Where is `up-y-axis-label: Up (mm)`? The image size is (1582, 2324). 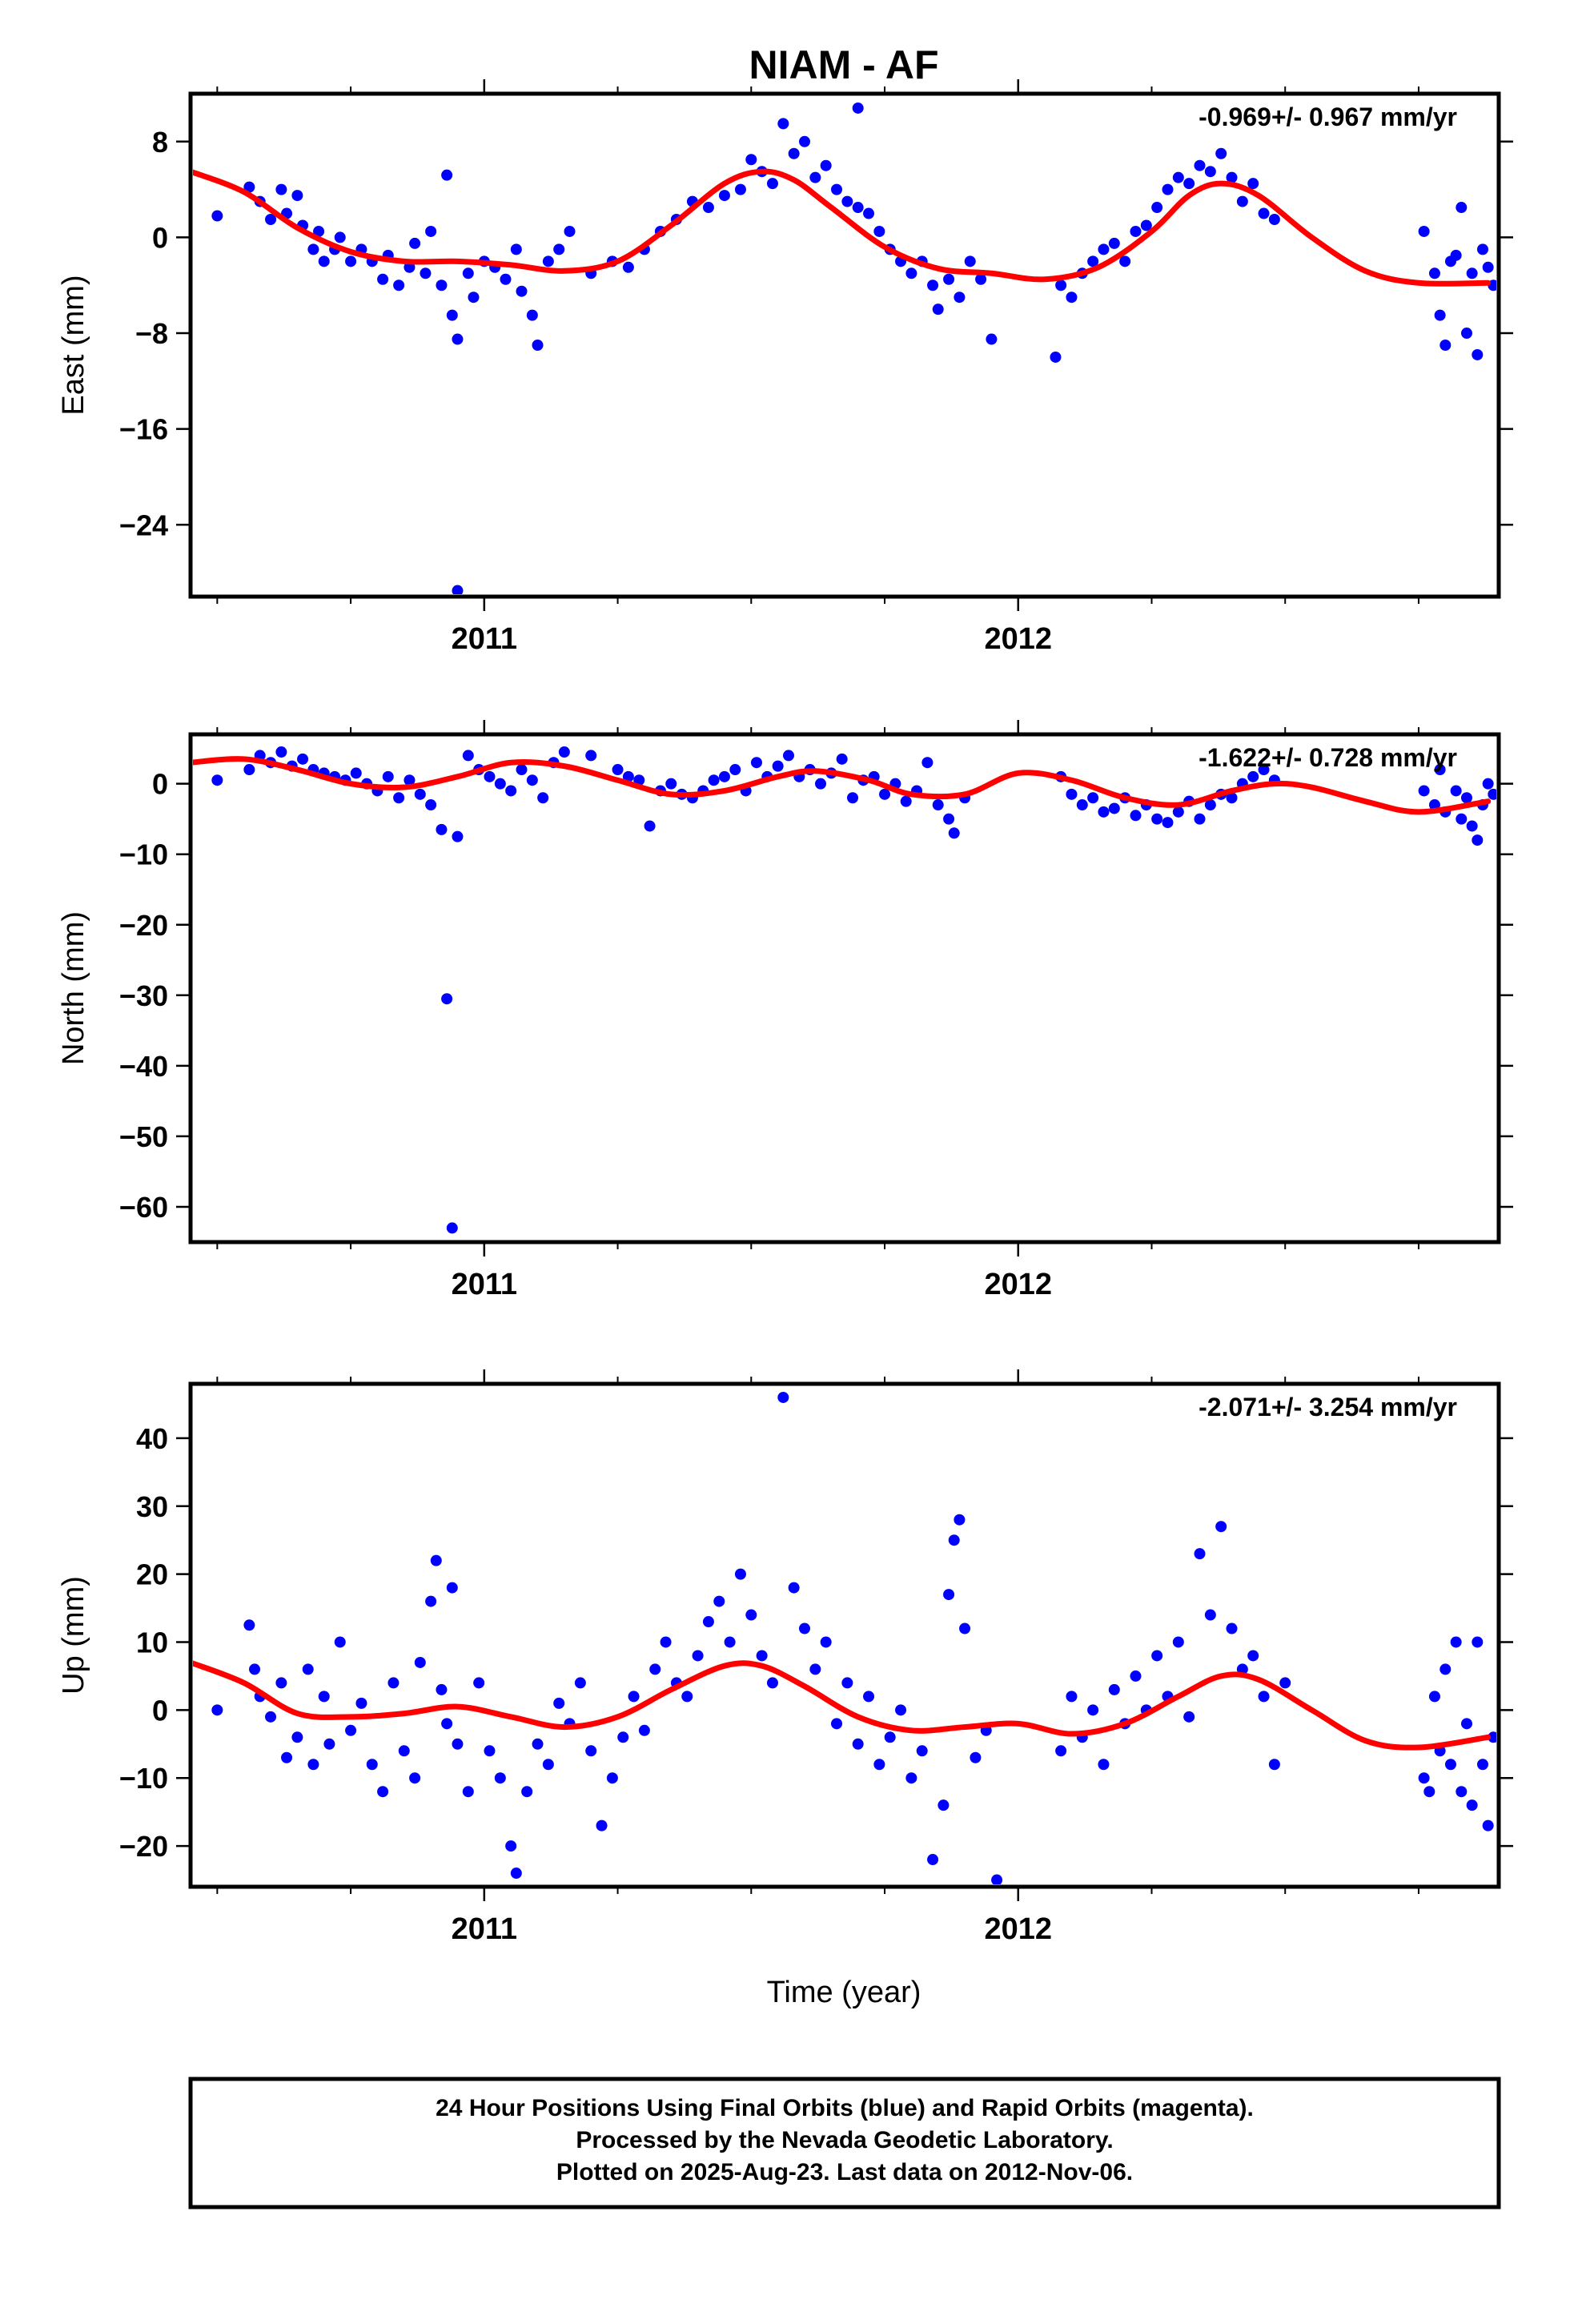
up-y-axis-label: Up (mm) is located at coordinates (74, 1635).